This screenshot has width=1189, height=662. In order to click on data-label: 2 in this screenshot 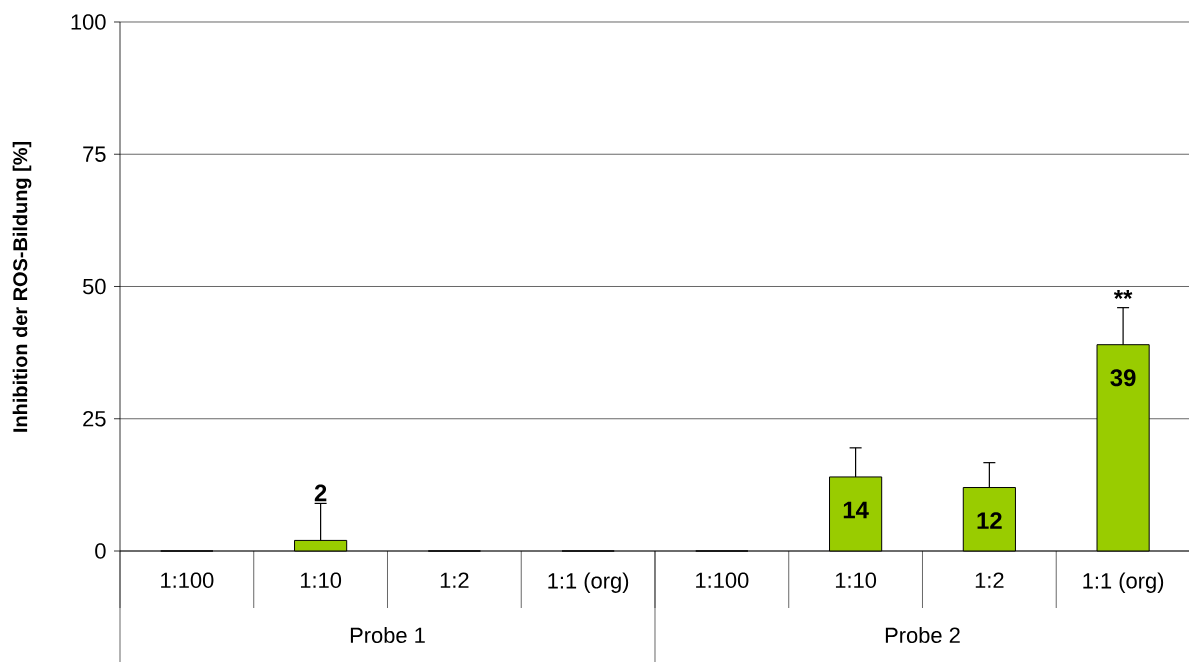, I will do `click(320, 493)`.